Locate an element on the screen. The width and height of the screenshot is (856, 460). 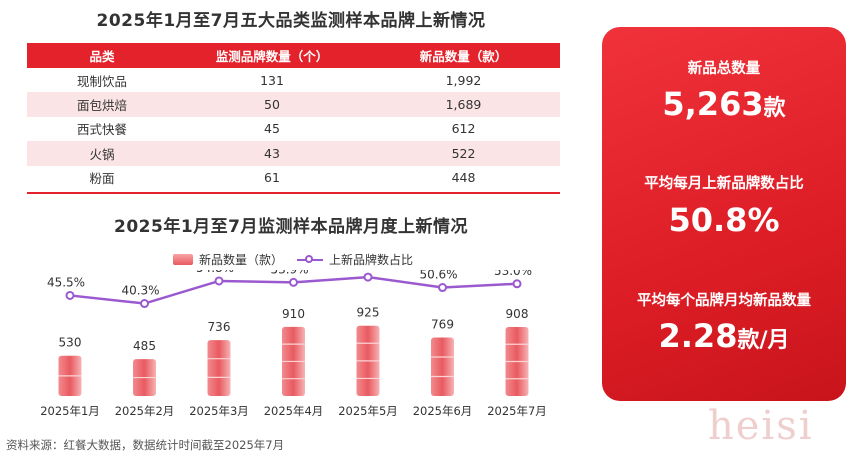
chart-legend: 新品数量（款） 上新品牌数占比 is located at coordinates (293, 259).